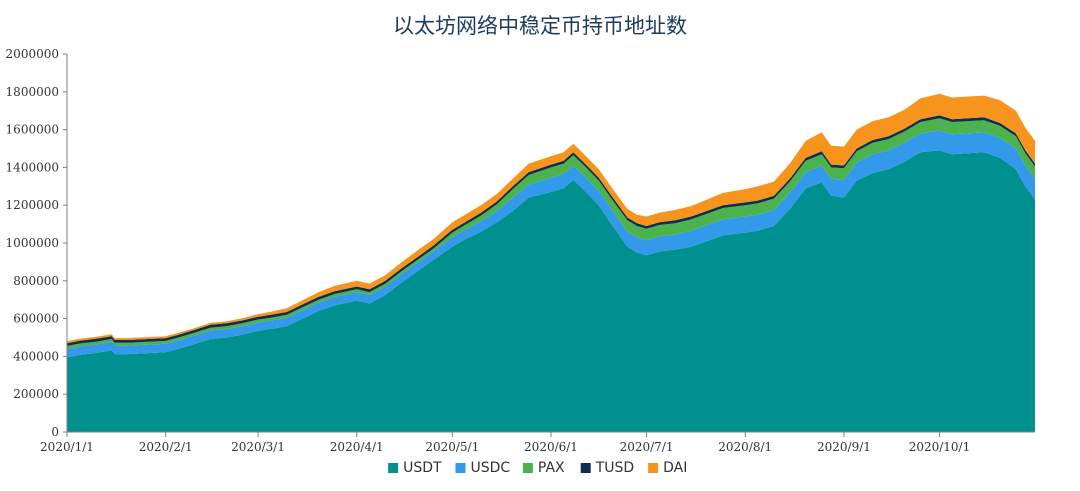 This screenshot has width=1080, height=491. What do you see at coordinates (32, 205) in the screenshot?
I see `y-tick-label: 1200000` at bounding box center [32, 205].